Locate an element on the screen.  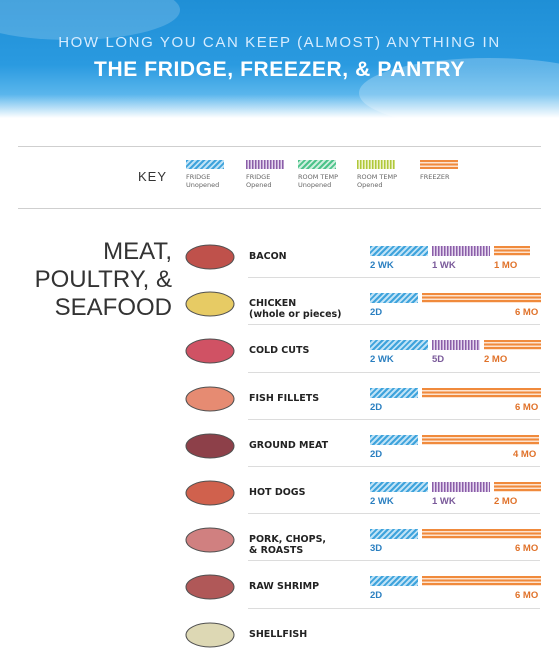
key-label: KEY is located at coordinates (153, 176).